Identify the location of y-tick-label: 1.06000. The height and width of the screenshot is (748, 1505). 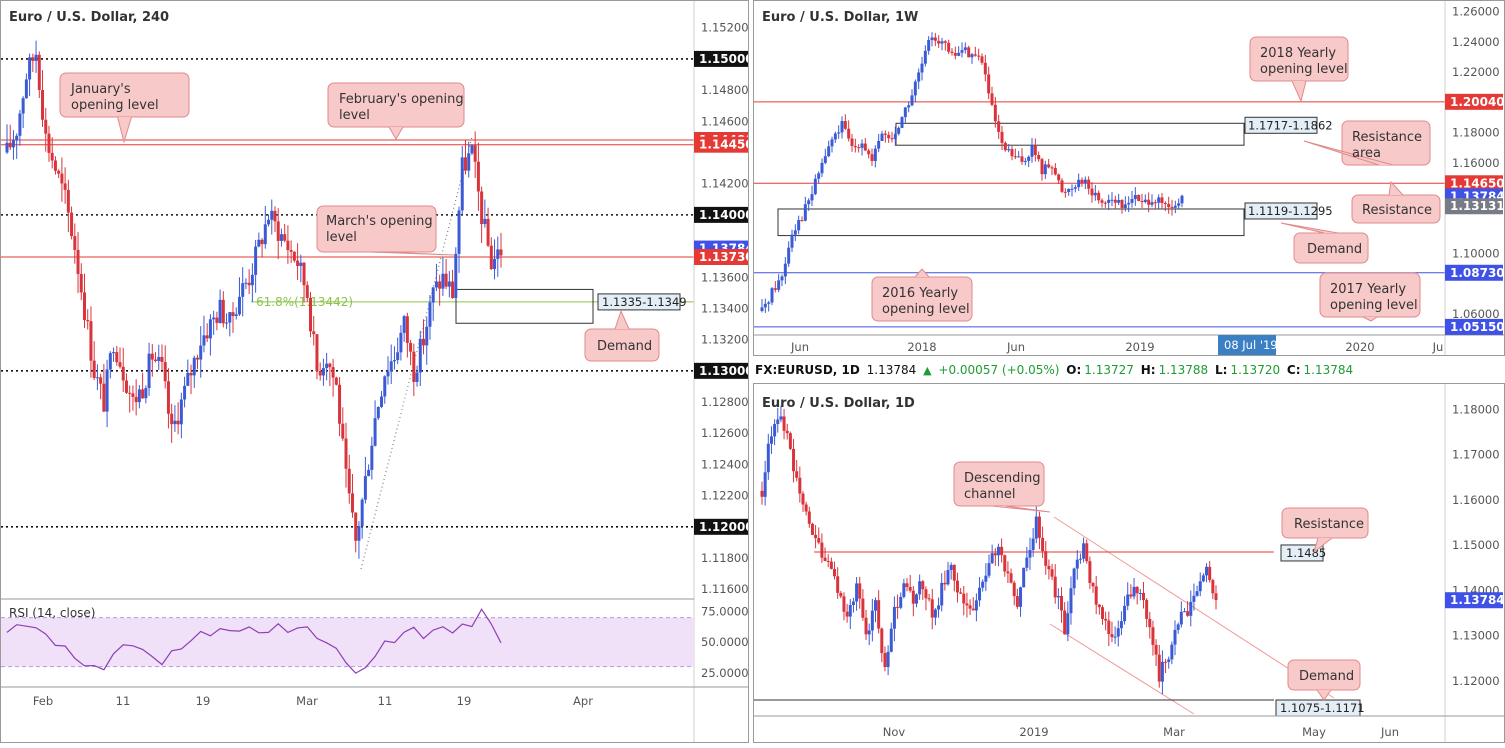
(1476, 314).